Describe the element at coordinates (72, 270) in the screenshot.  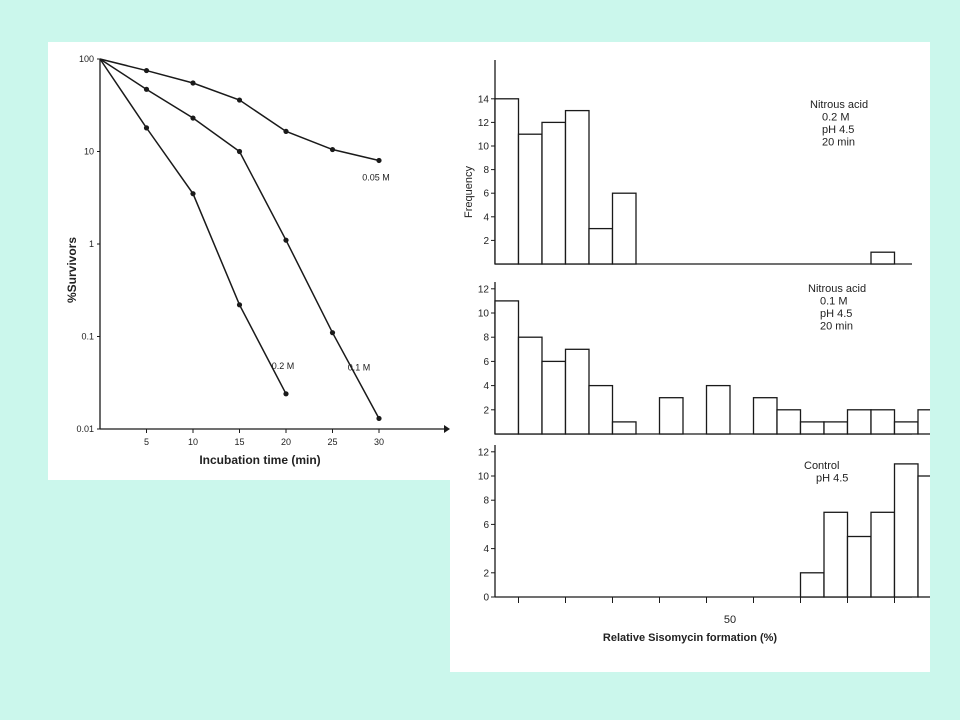
I see `y-axis-title: %Survivors` at that location.